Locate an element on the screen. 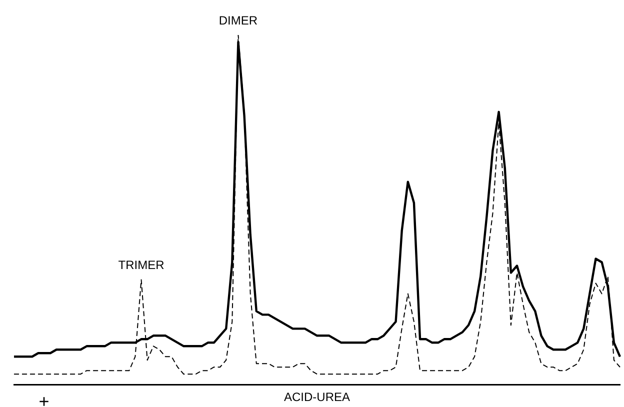 Image resolution: width=624 pixels, height=407 pixels. x-axis-title: ACID-UREA is located at coordinates (317, 397).